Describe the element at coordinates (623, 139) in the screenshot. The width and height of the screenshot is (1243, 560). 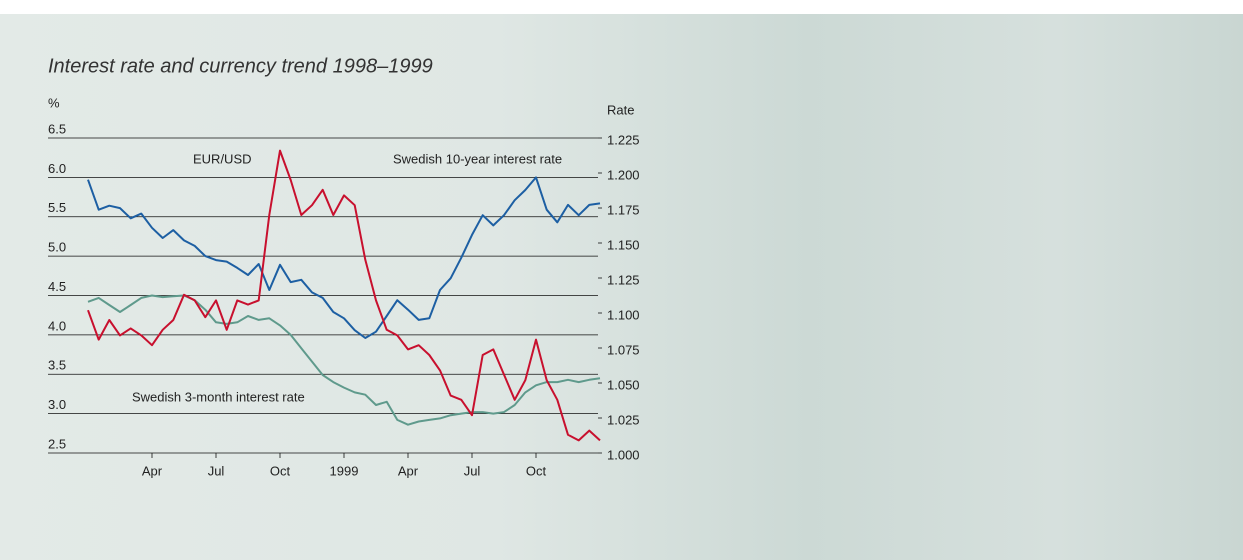
I see `y2-tick-label: 1.225` at that location.